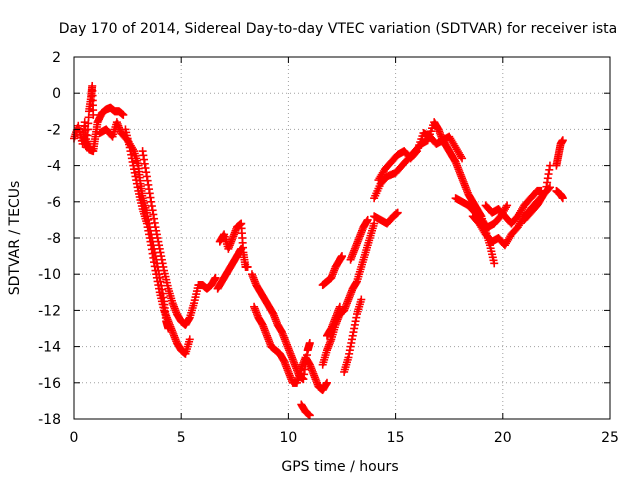  What do you see at coordinates (339, 467) in the screenshot?
I see `x-axis-label: GPS time / hours` at bounding box center [339, 467].